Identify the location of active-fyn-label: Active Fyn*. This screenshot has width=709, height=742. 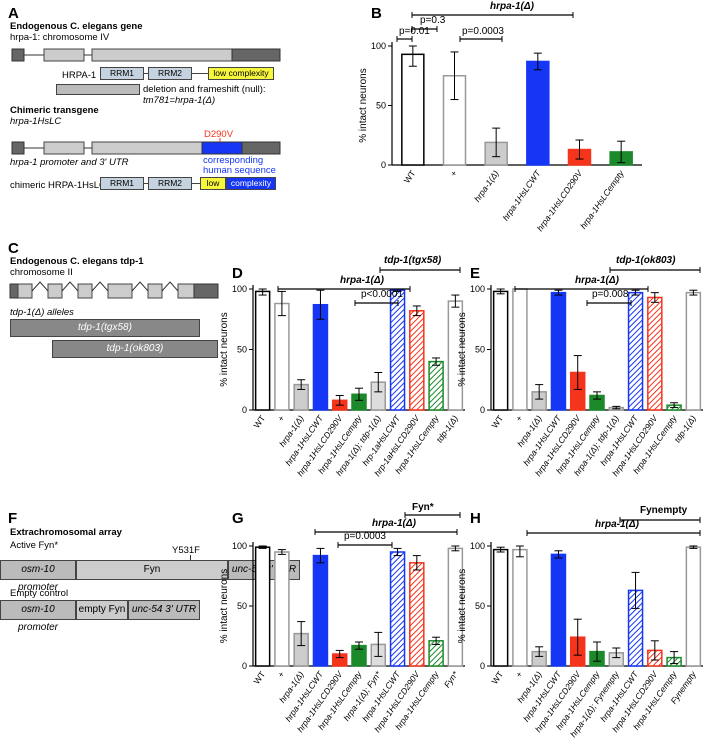
(34, 545).